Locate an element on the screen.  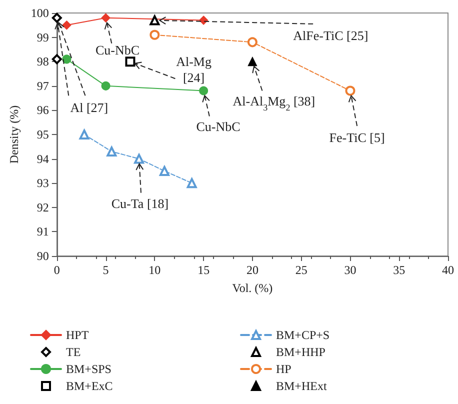
y-tick-label: 99 is located at coordinates (42, 37).